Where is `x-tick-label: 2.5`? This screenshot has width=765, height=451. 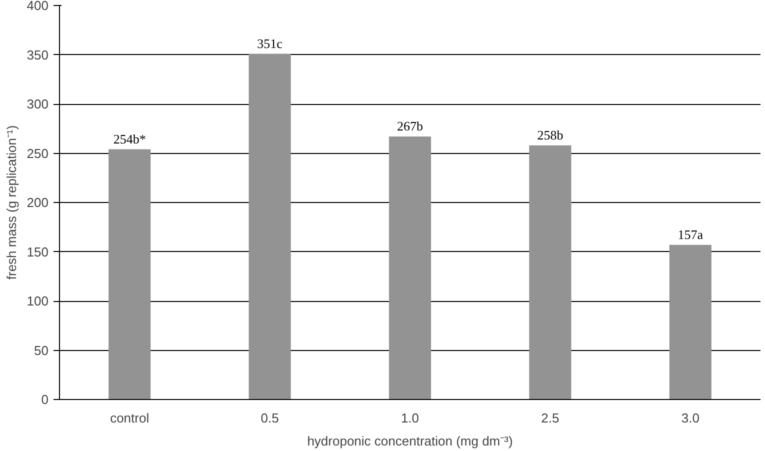
x-tick-label: 2.5 is located at coordinates (550, 418).